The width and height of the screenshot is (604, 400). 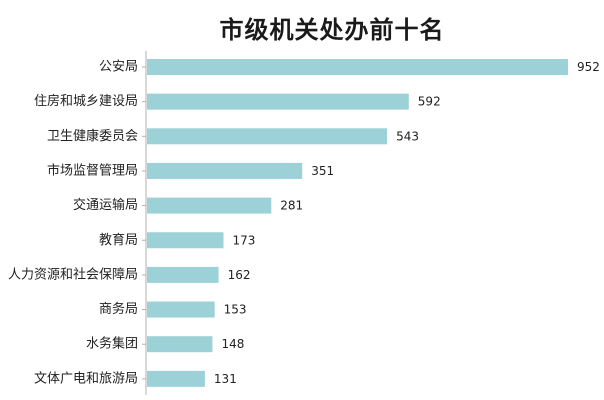 What do you see at coordinates (105, 205) in the screenshot?
I see `category-label: 交通运输局` at bounding box center [105, 205].